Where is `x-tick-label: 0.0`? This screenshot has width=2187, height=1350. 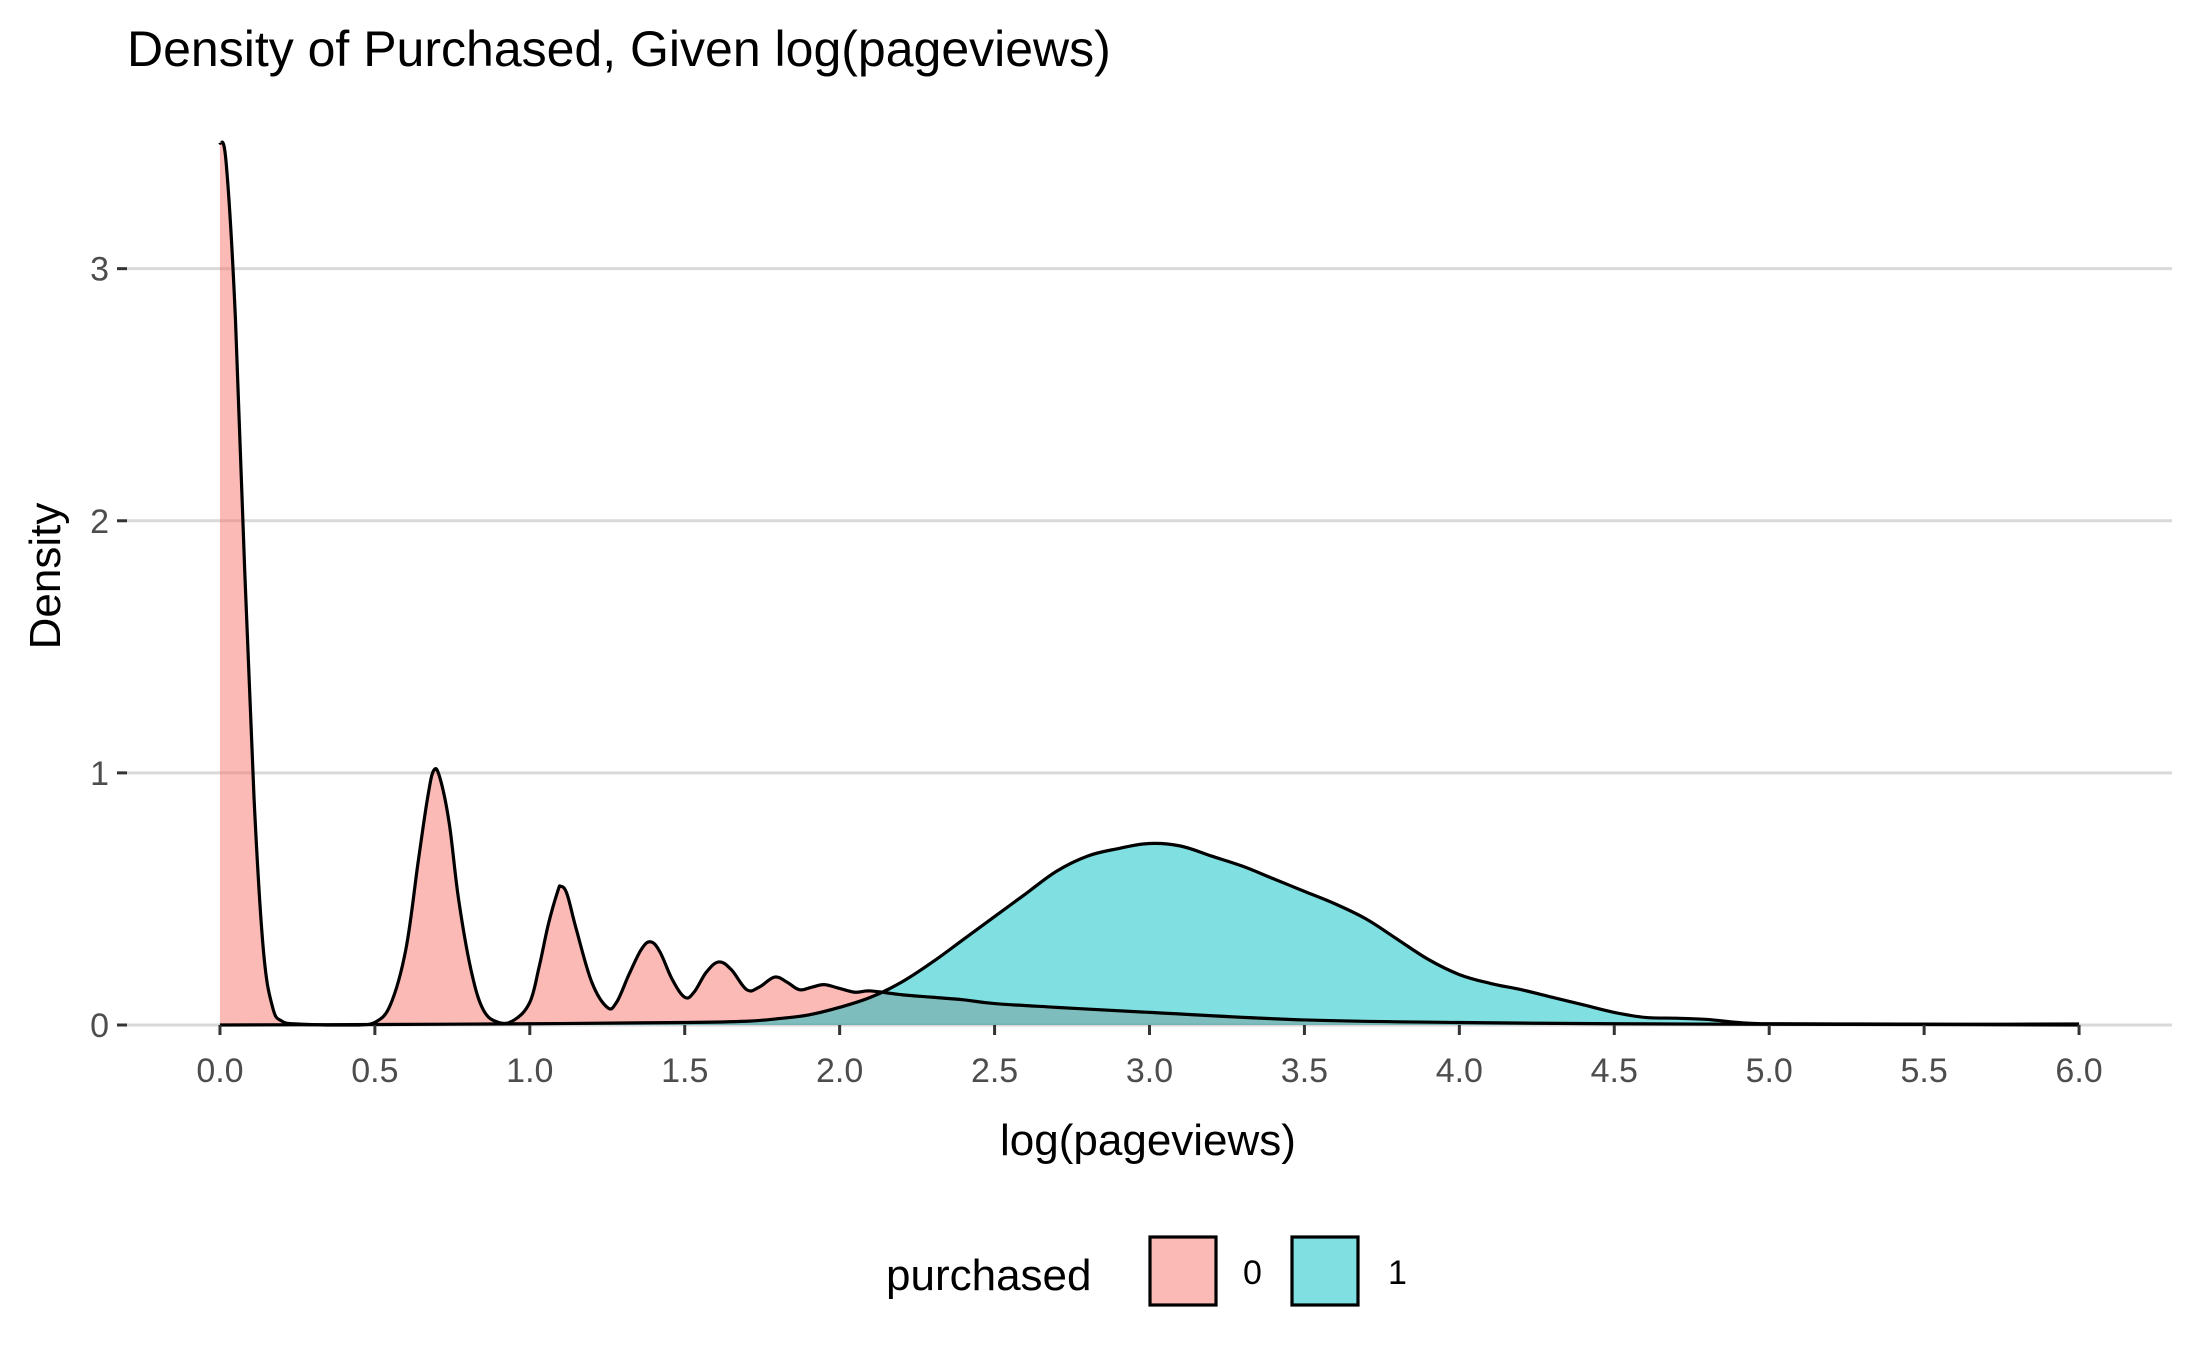
x-tick-label: 0.0 is located at coordinates (219, 1071).